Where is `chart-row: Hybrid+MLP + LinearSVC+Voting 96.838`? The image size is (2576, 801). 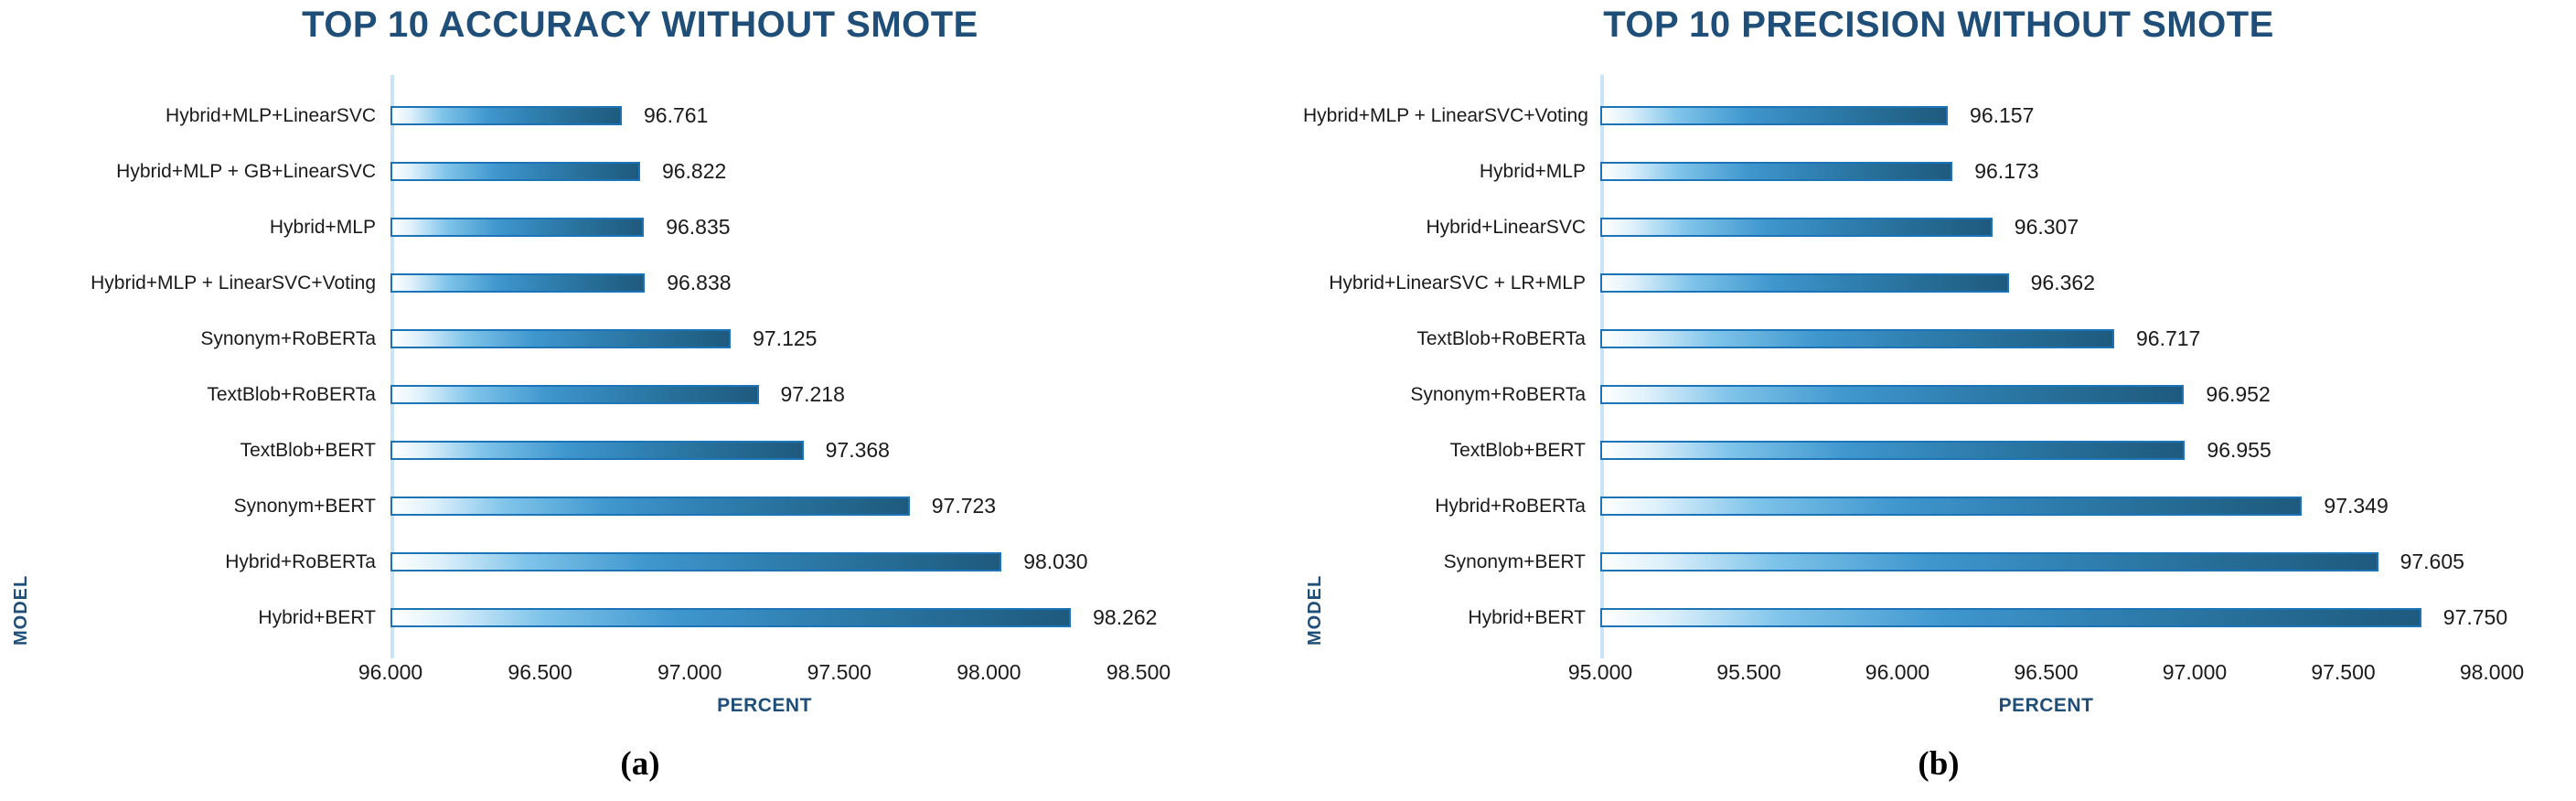 chart-row: Hybrid+MLP + LinearSVC+Voting 96.838 is located at coordinates (640, 283).